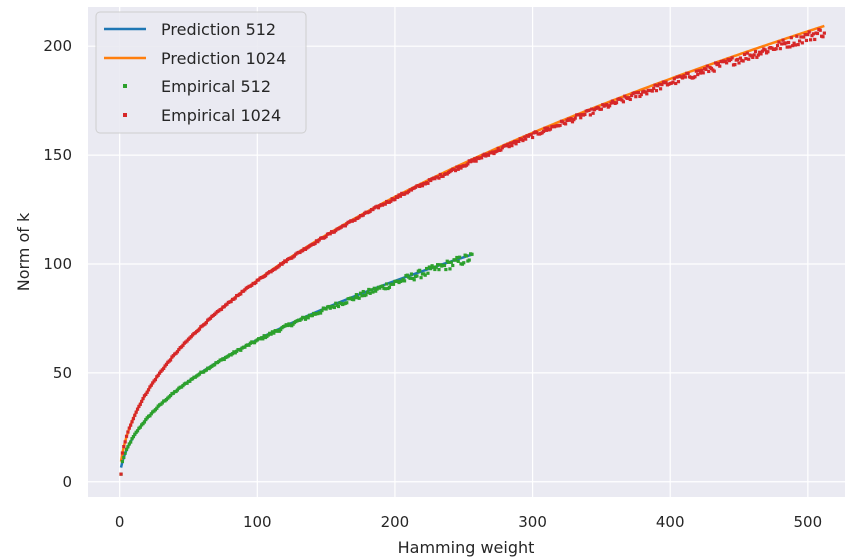 The height and width of the screenshot is (560, 855). Describe the element at coordinates (218, 29) in the screenshot. I see `legend-label-prediction-512: Prediction 512` at that location.